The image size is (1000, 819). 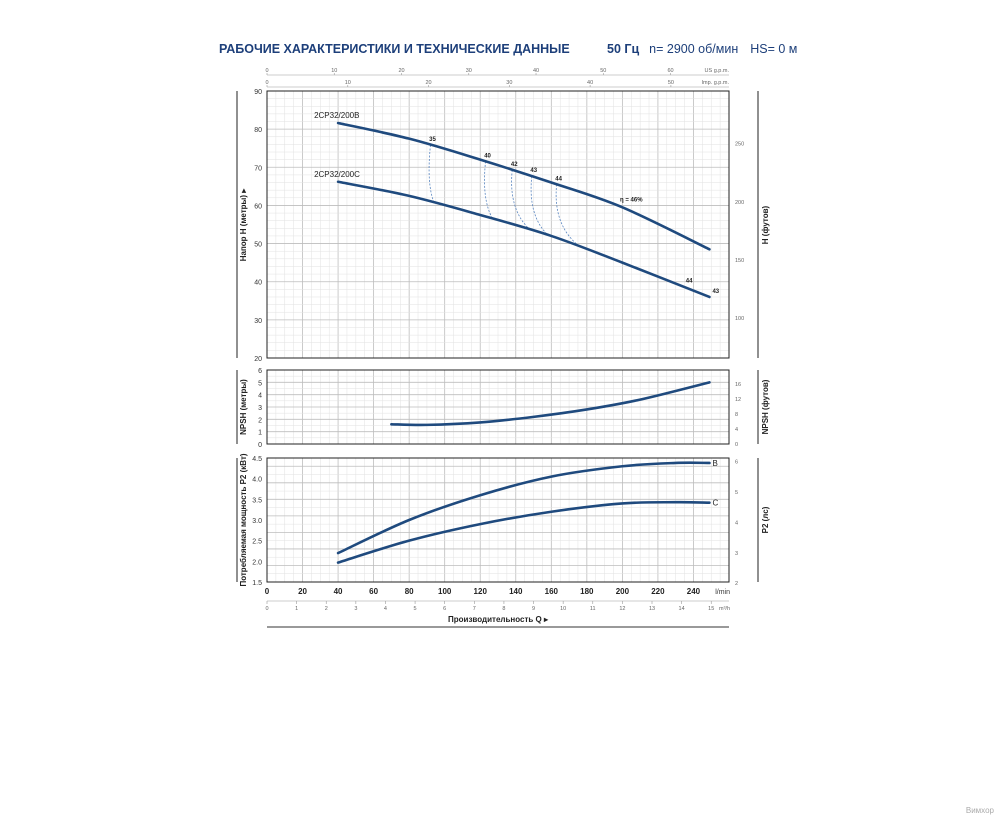 I want to click on efficiency-label: 40, so click(x=487, y=156).